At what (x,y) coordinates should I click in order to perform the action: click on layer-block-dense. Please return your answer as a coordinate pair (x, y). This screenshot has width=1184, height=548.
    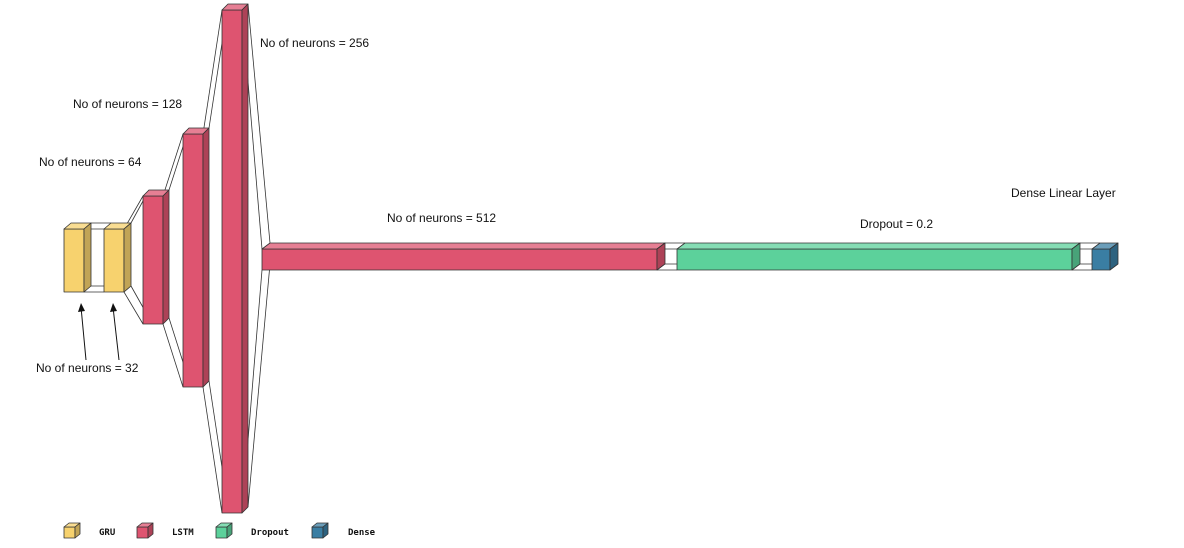
    Looking at the image, I should click on (1105, 256).